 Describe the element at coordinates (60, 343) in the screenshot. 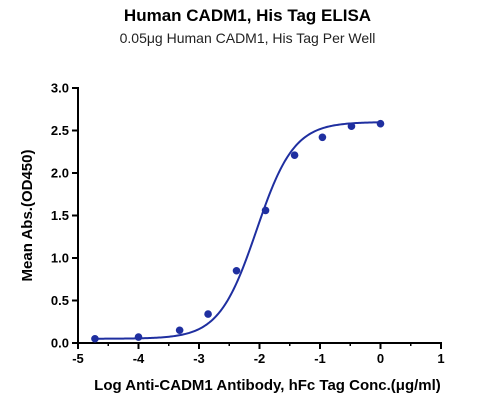

I see `y-tick-label: 0.0` at that location.